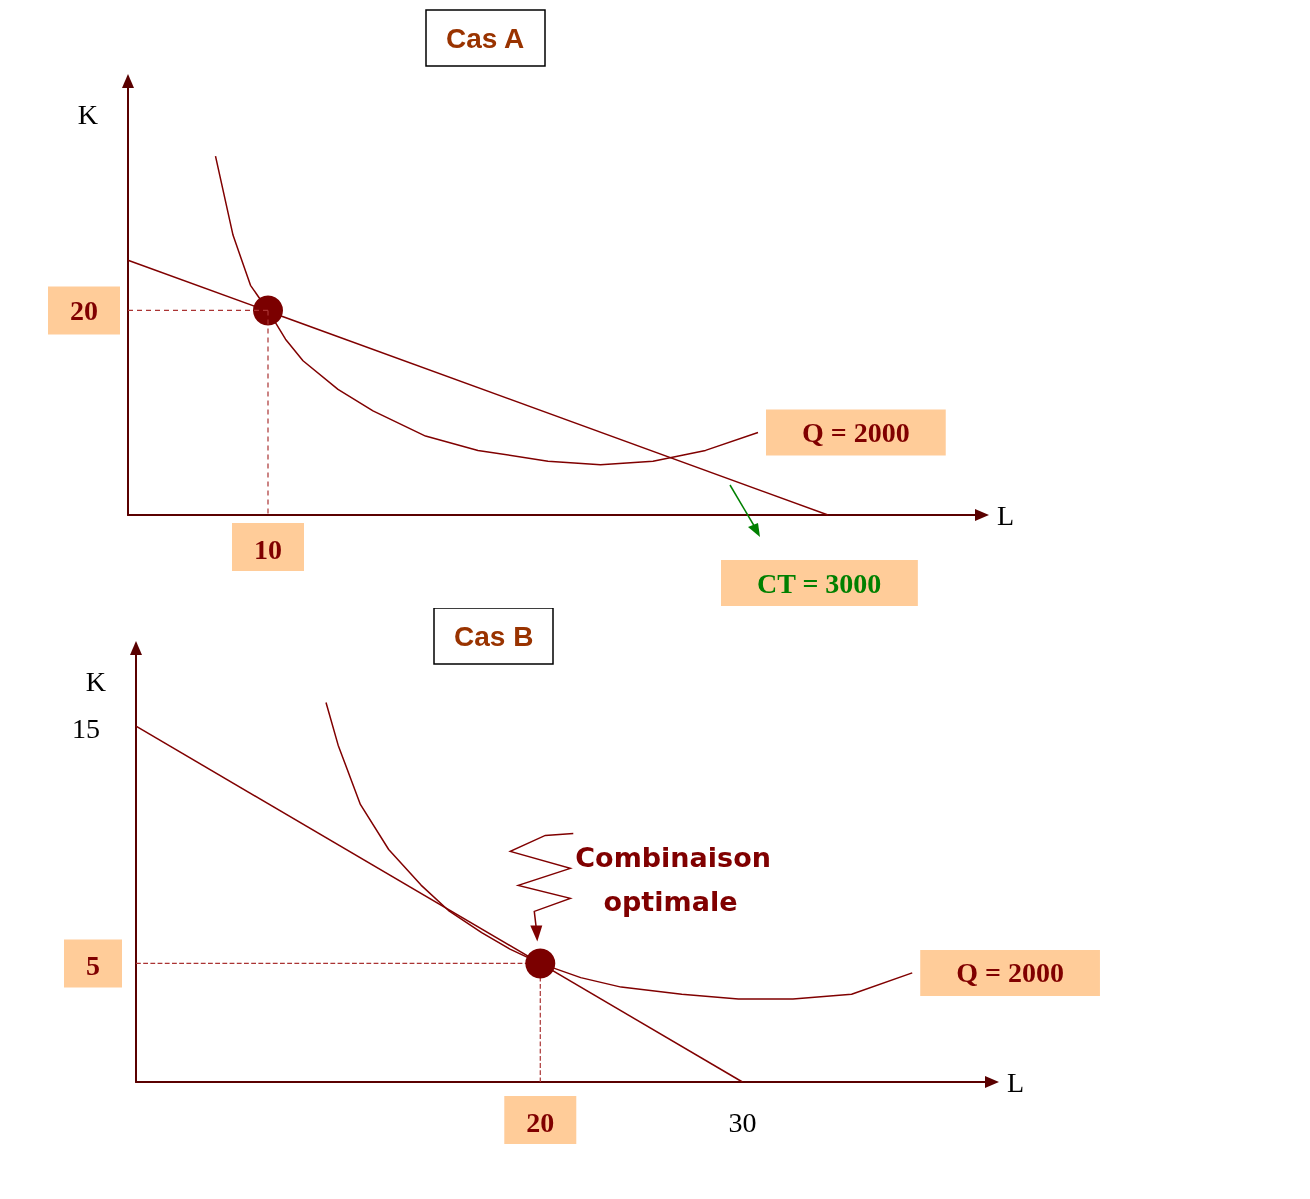  Describe the element at coordinates (742, 1122) in the screenshot. I see `x-tick-label: 30` at that location.